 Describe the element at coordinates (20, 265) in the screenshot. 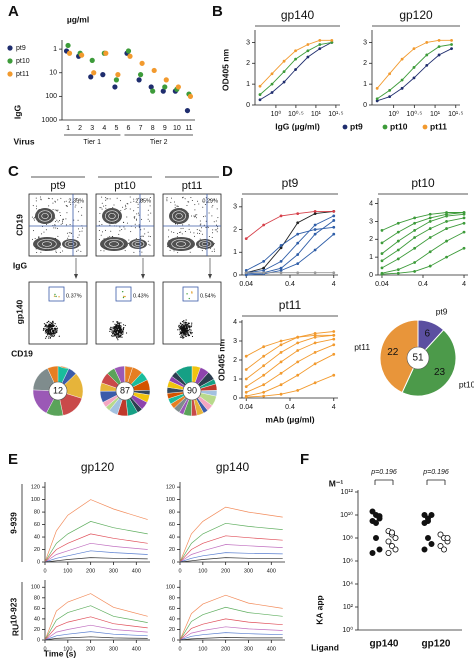

I see `x-axis-label: IgG` at that location.